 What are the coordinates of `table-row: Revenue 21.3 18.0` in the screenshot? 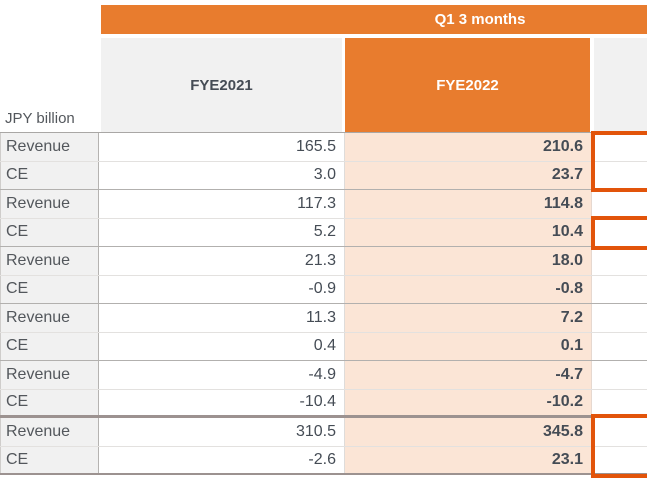 It's located at (323, 261).